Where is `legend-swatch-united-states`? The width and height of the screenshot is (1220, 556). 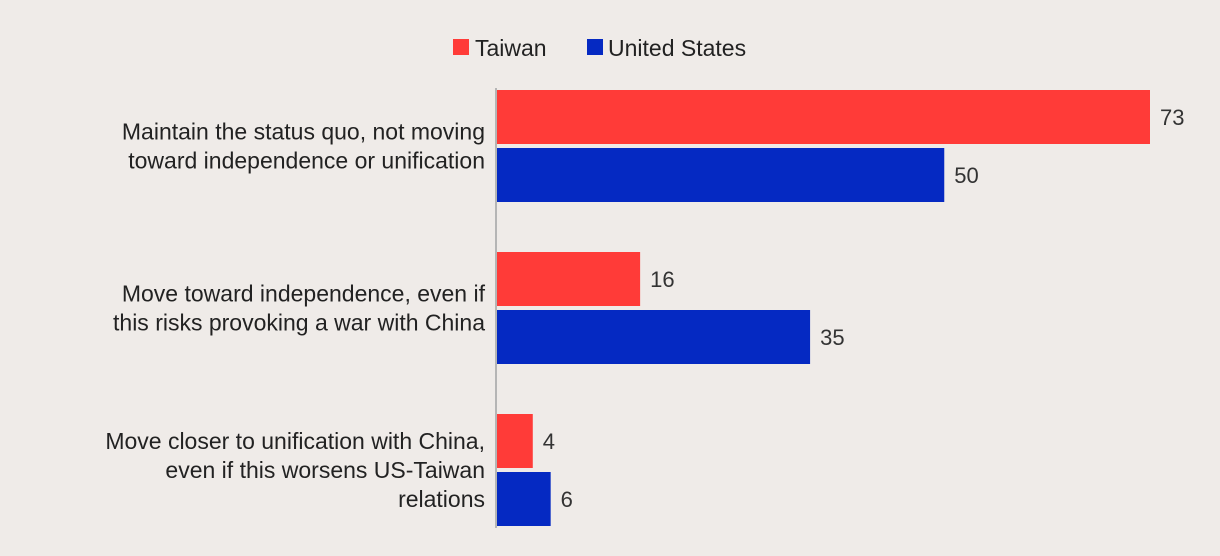
legend-swatch-united-states is located at coordinates (595, 47).